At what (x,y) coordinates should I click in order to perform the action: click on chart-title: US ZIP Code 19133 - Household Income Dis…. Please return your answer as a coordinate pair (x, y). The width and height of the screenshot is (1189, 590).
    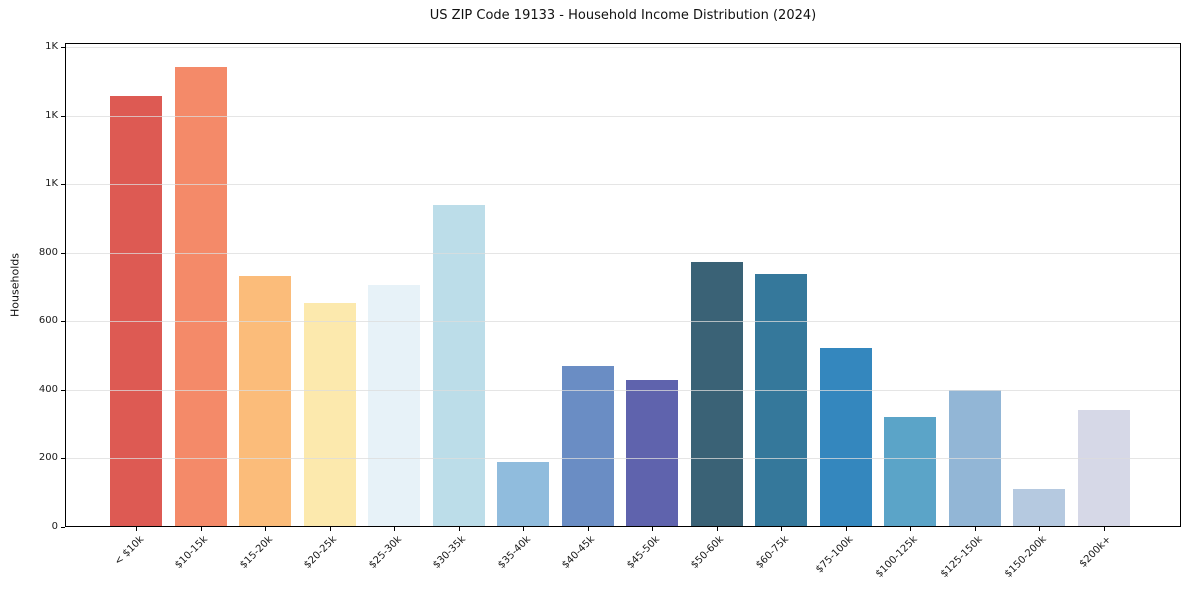
    Looking at the image, I should click on (623, 15).